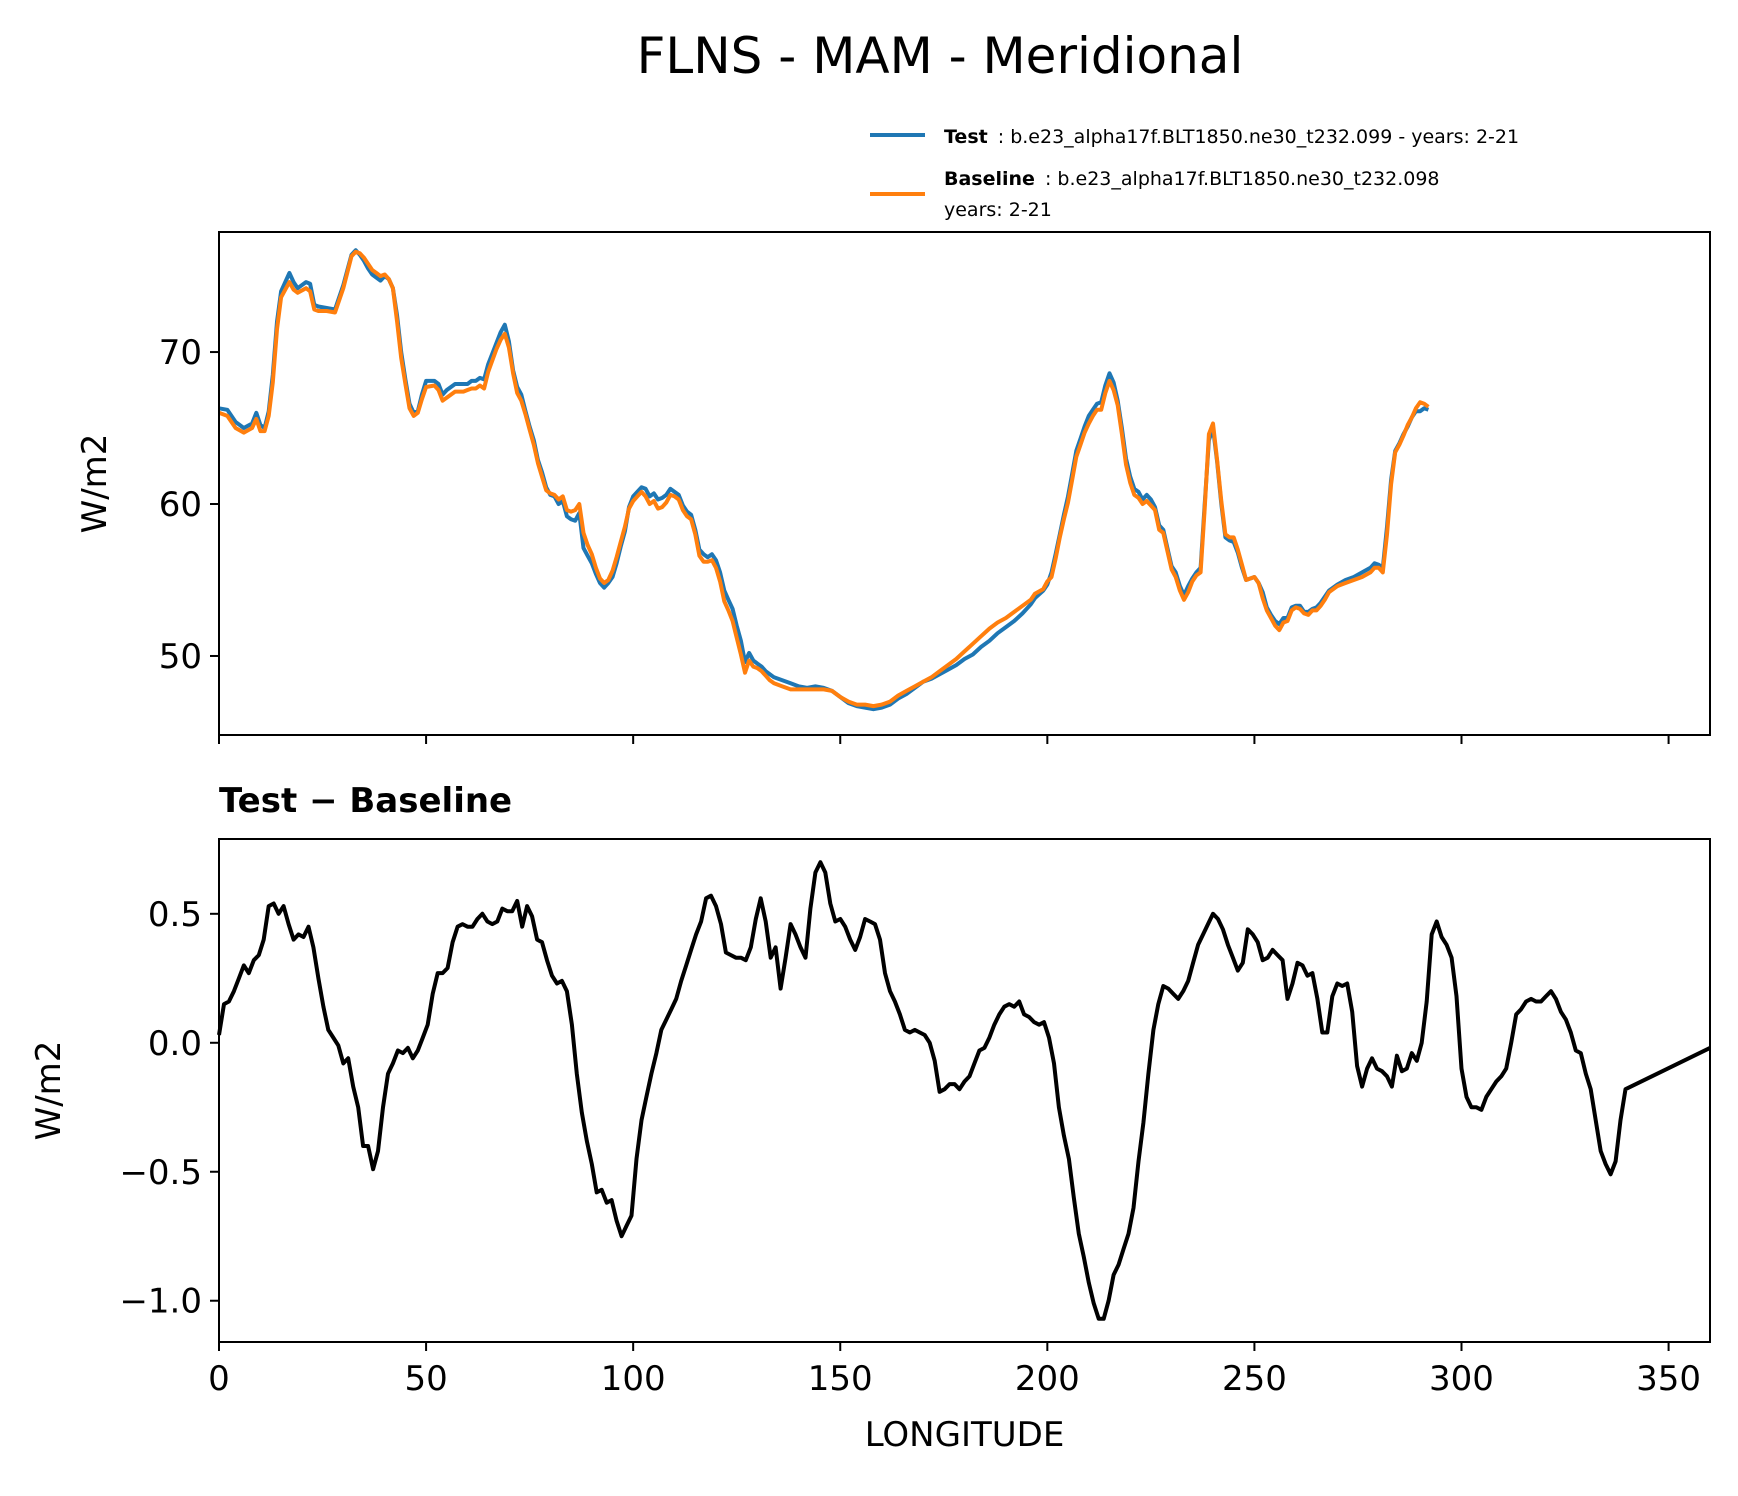 The height and width of the screenshot is (1496, 1738). I want to click on y-tick-label: −0.5, so click(160, 1173).